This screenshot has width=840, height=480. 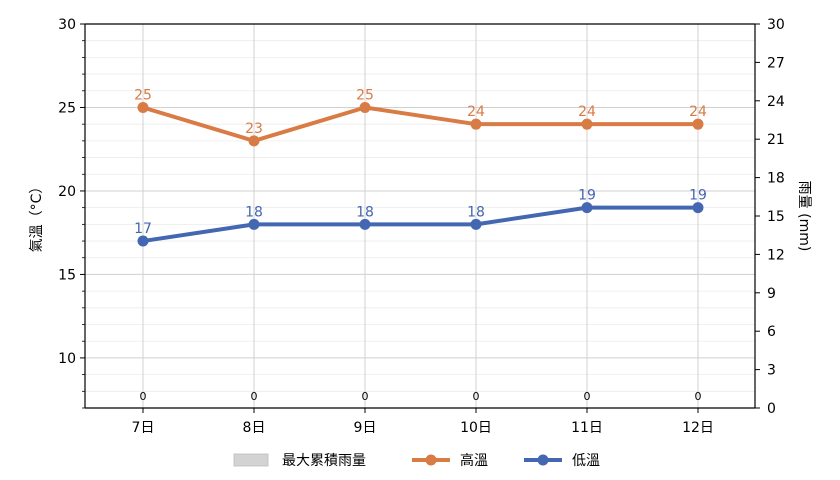 I want to click on legend-label: 高溫, so click(x=474, y=460).